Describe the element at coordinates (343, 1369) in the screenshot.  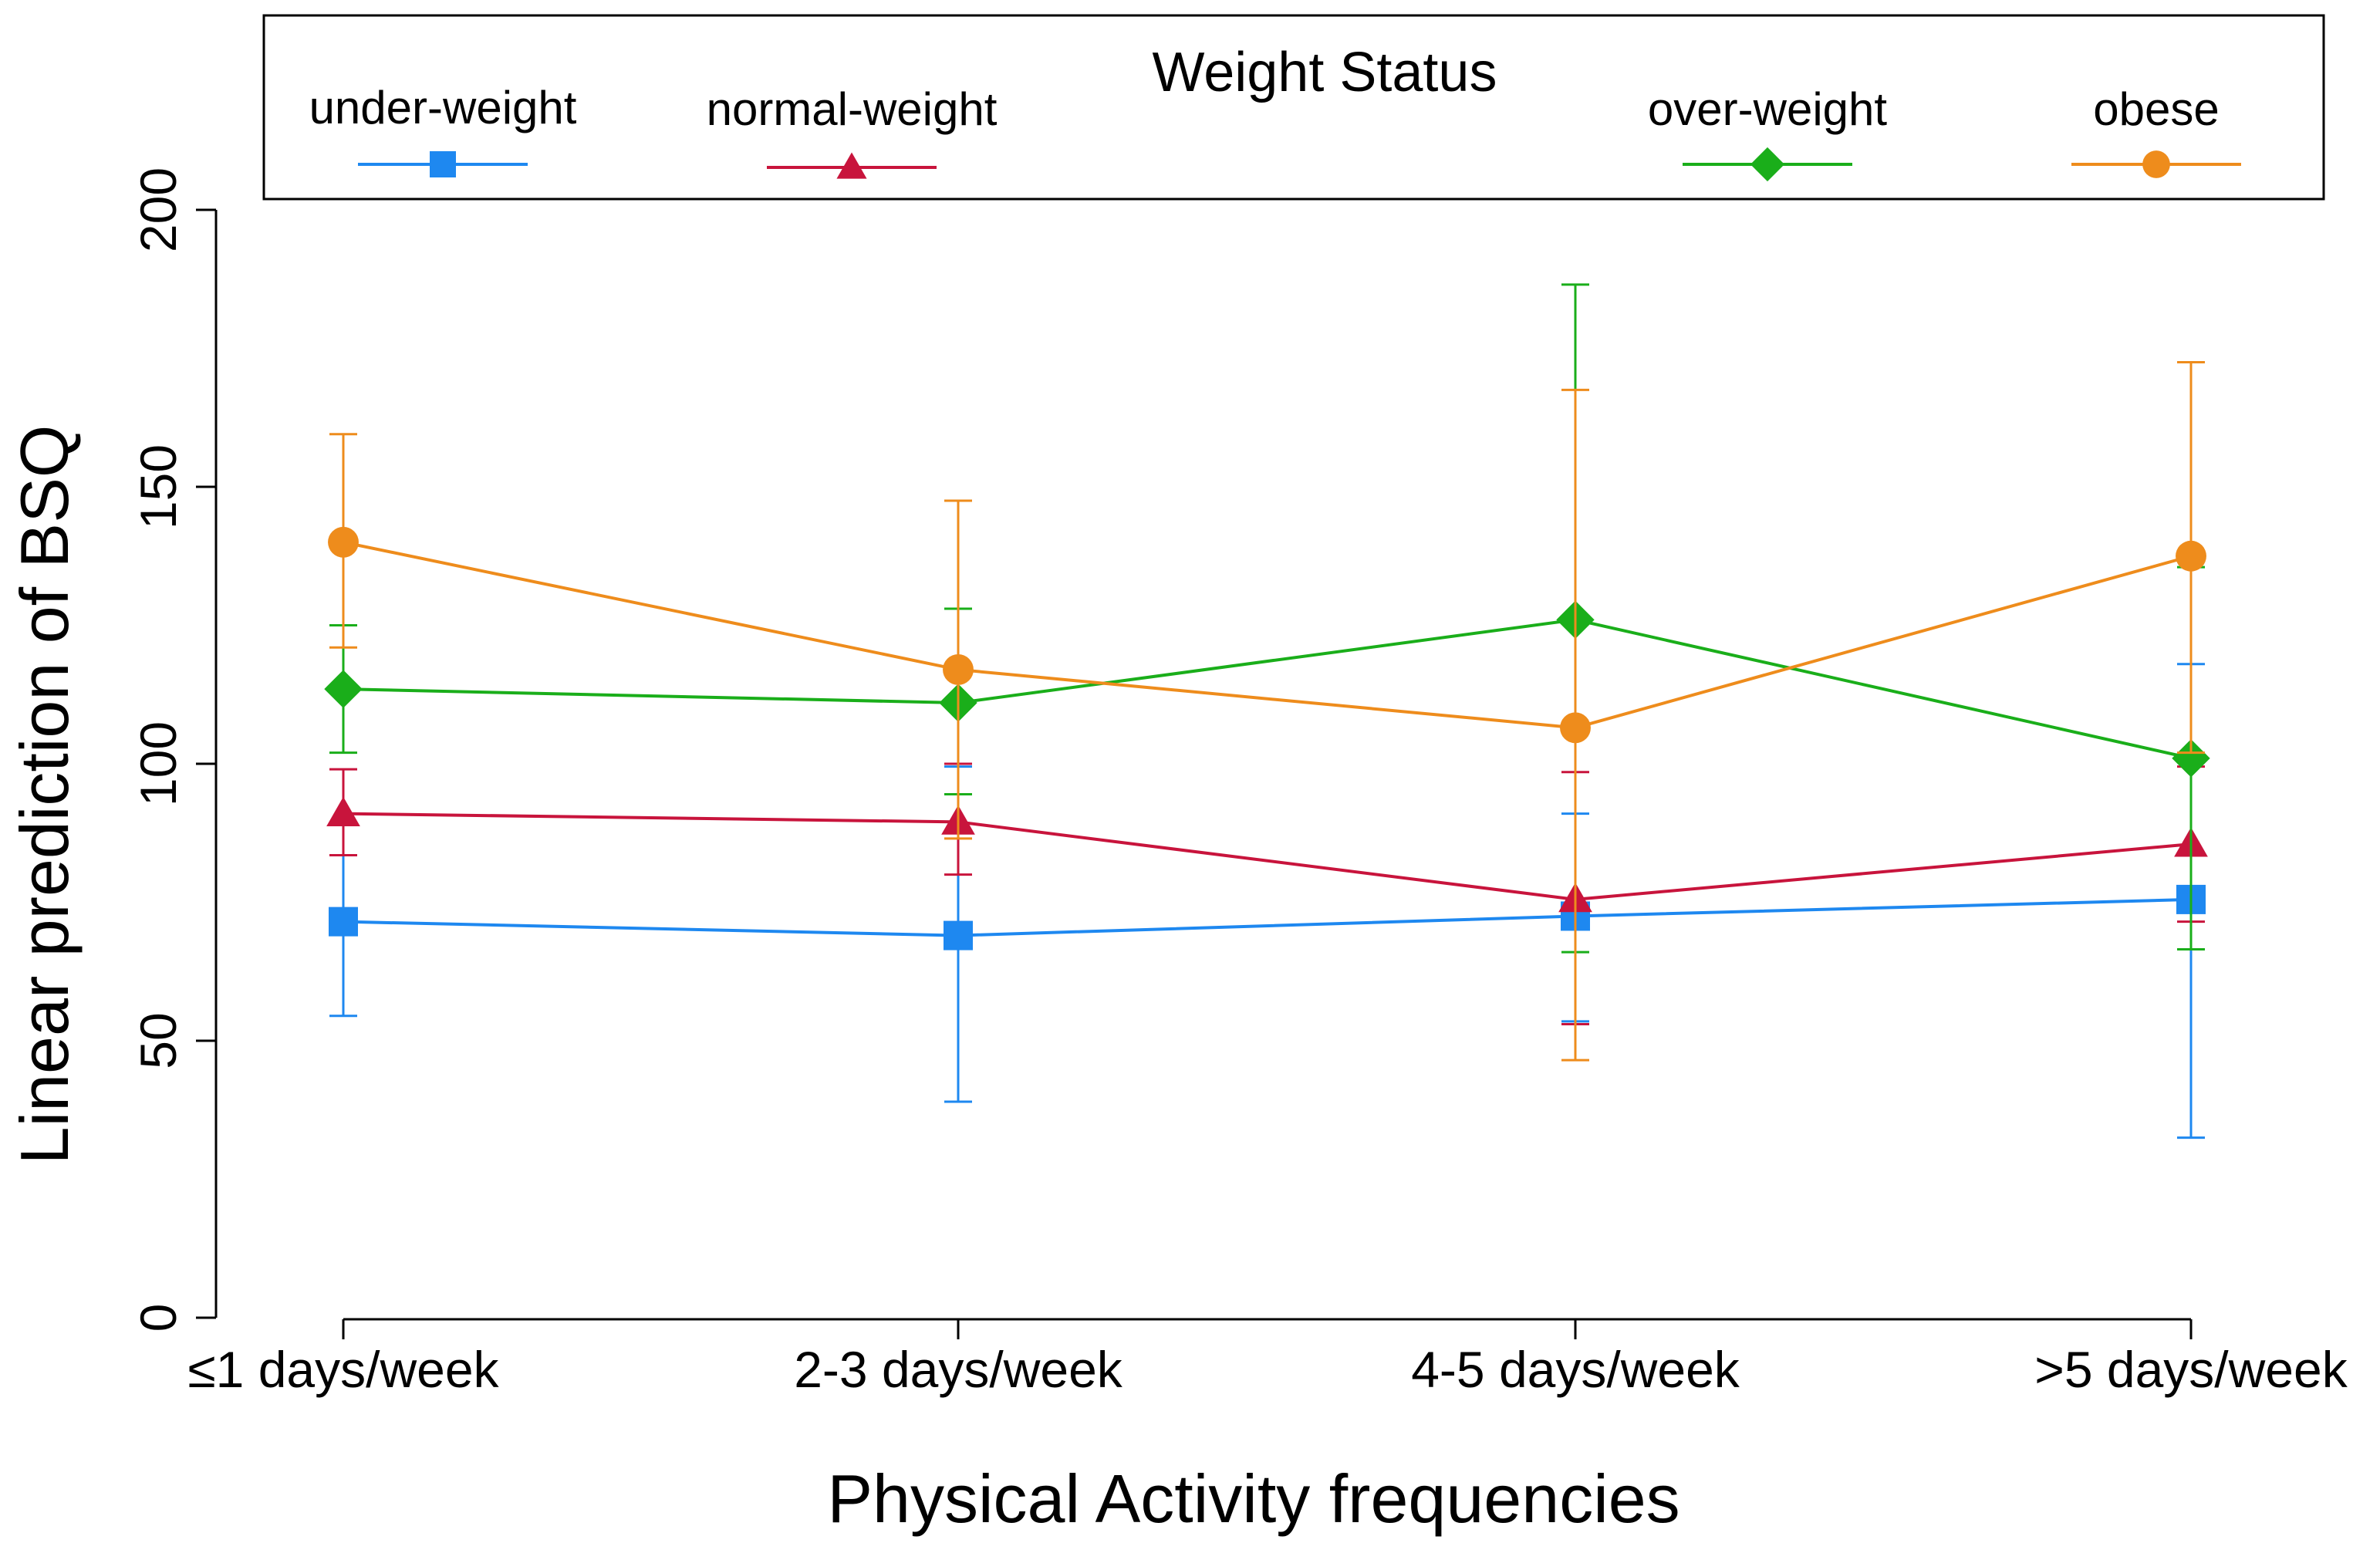
I see `x-tick-label: ≤1 days/week` at that location.